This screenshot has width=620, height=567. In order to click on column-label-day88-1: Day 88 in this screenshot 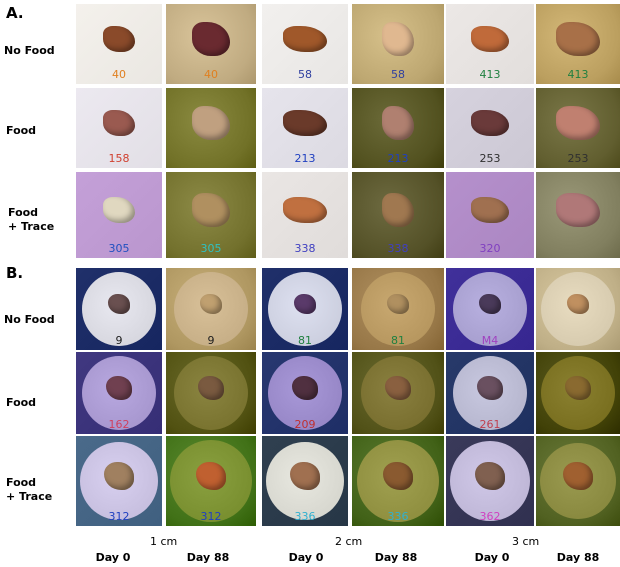, I will do `click(208, 557)`.